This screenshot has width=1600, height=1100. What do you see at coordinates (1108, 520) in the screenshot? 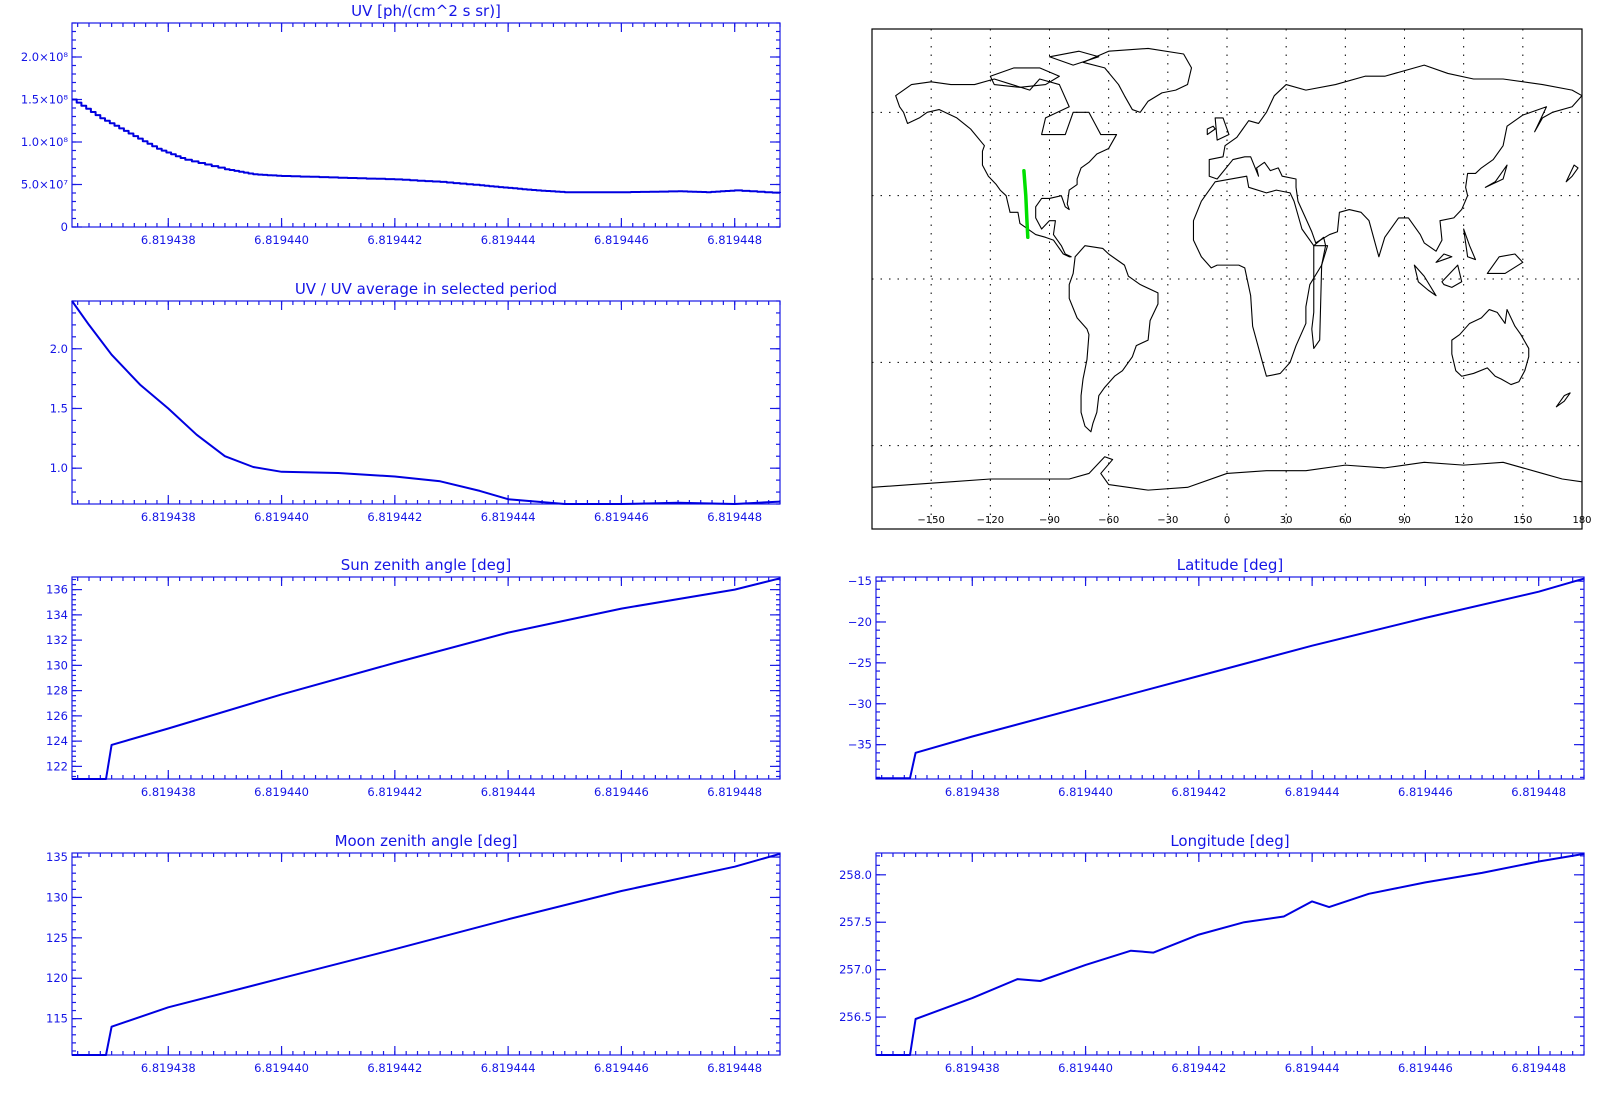
I see `map-x-tick-label: −60` at bounding box center [1108, 520].